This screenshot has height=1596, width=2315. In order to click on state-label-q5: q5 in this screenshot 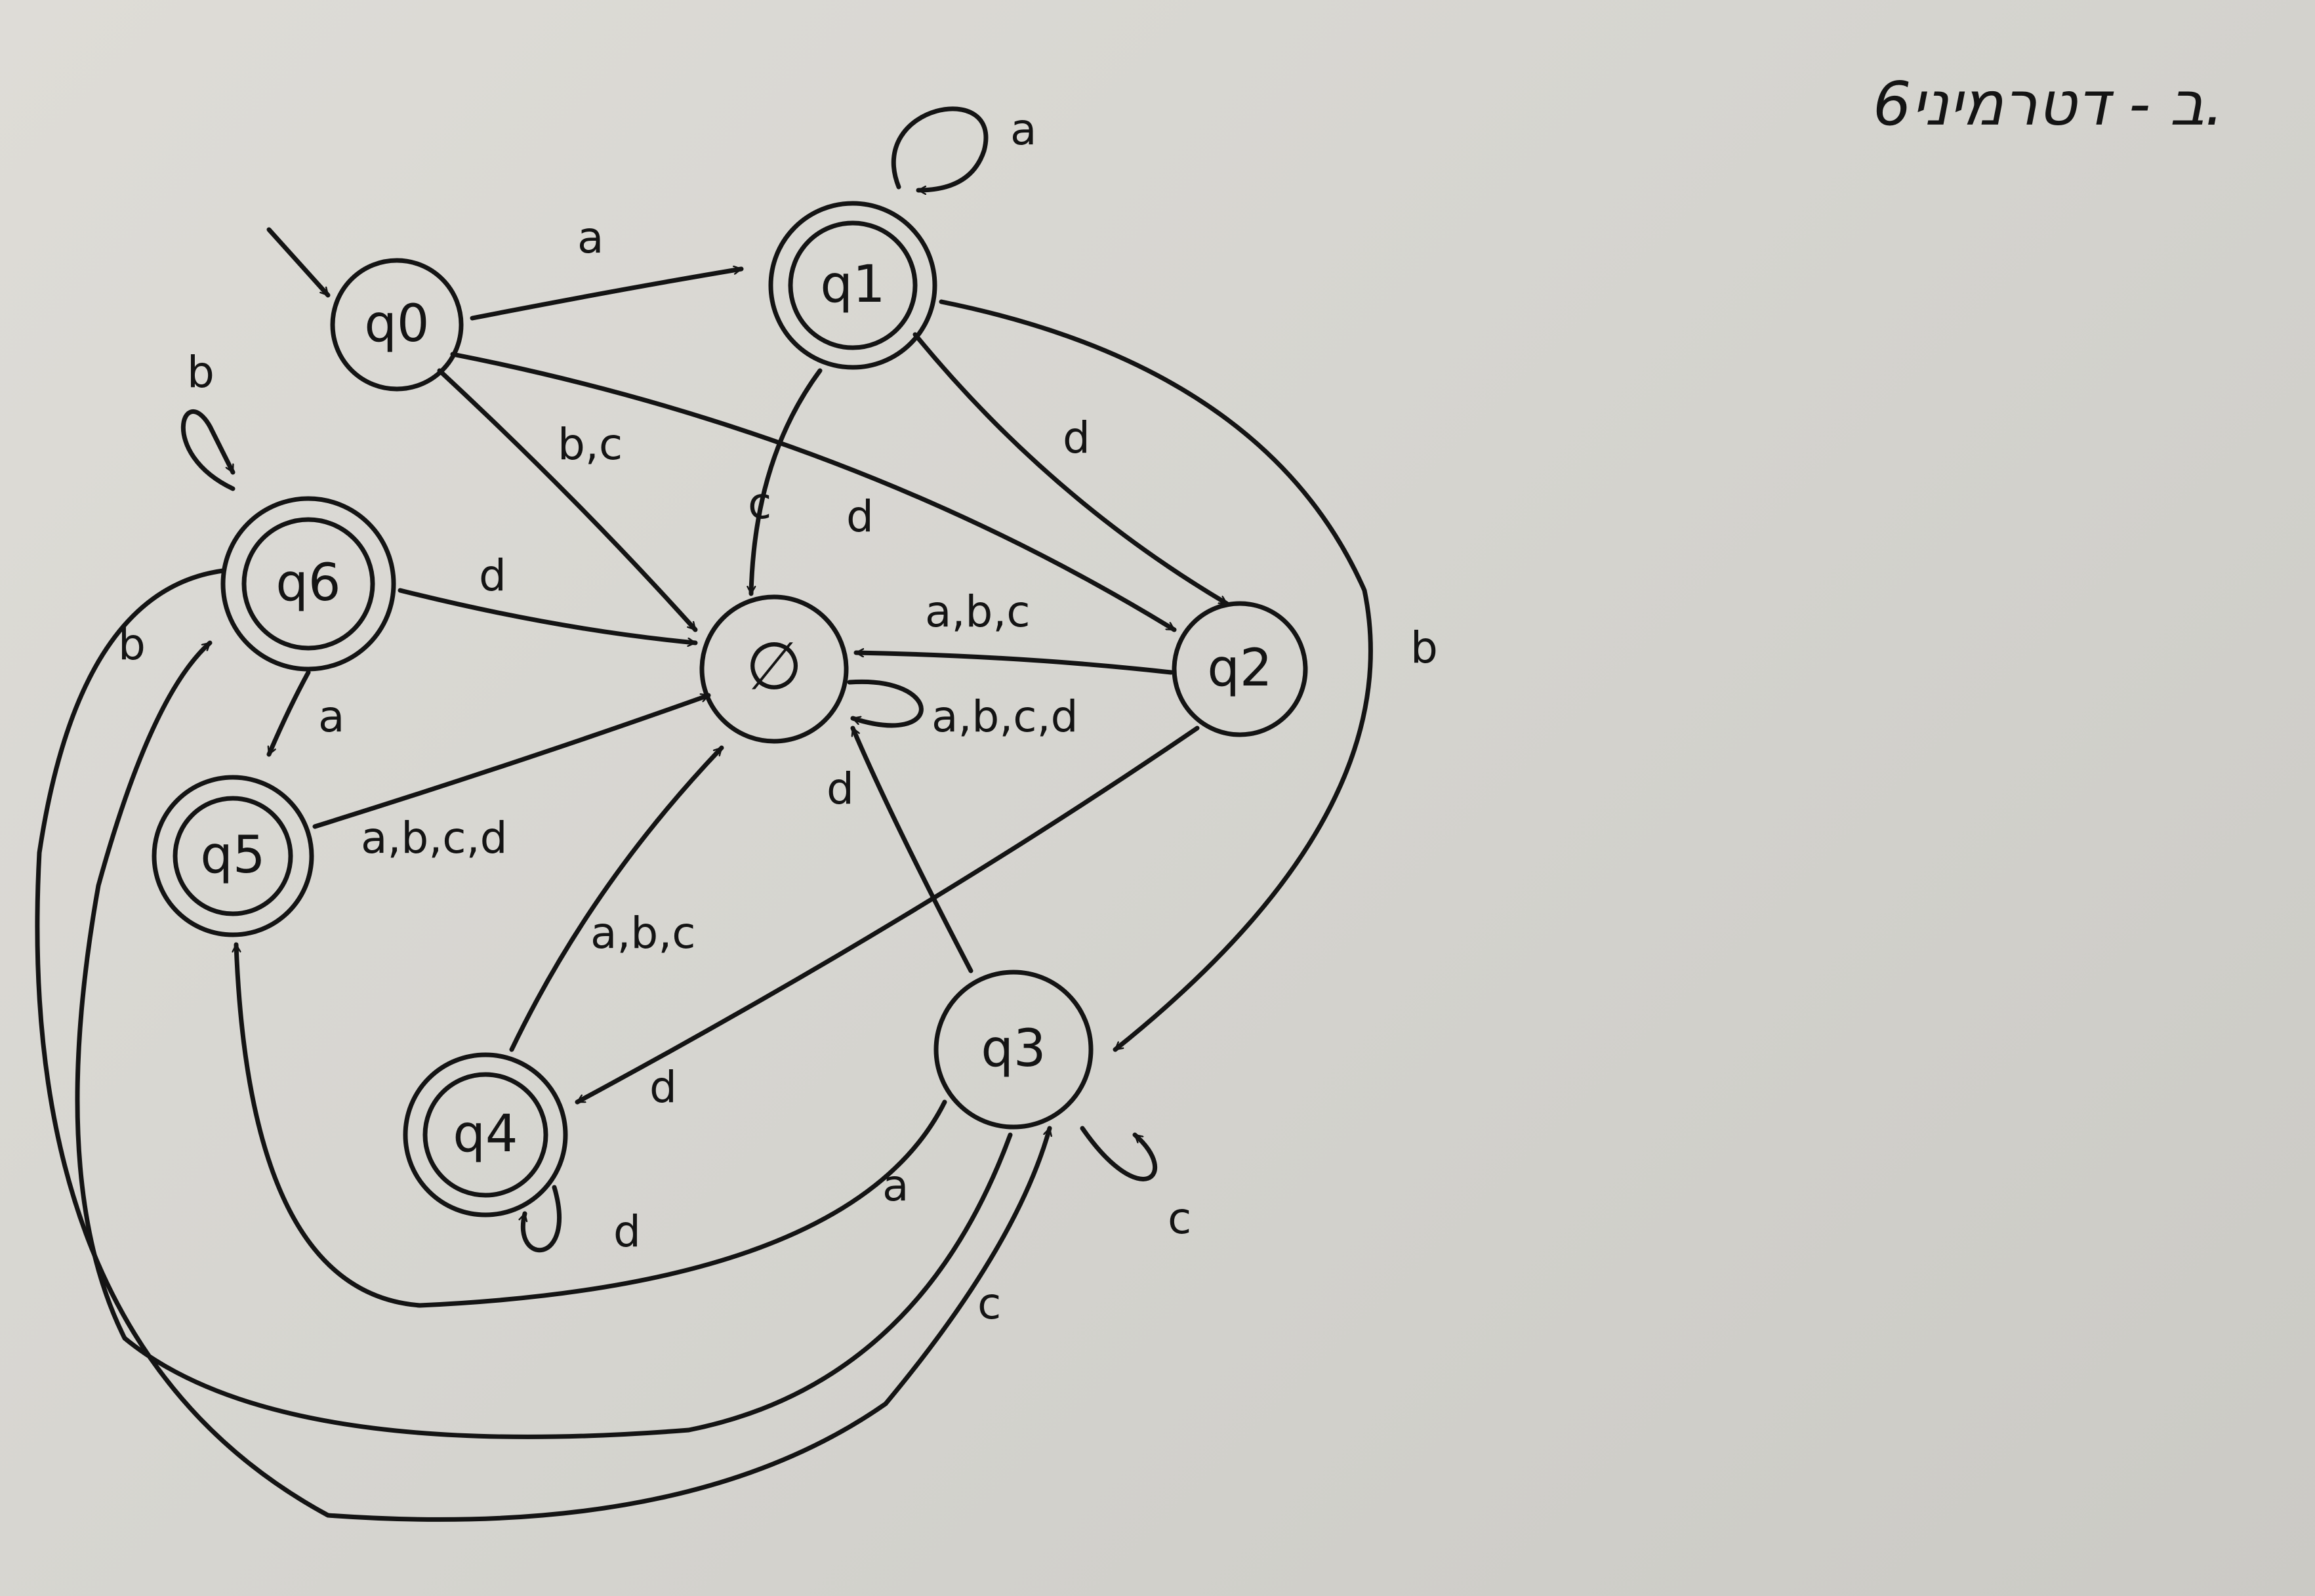, I will do `click(232, 855)`.